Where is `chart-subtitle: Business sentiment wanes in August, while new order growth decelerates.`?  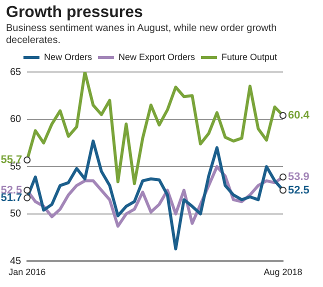
chart-subtitle: Business sentiment wanes in August, while new order growth decelerates. is located at coordinates (142, 35).